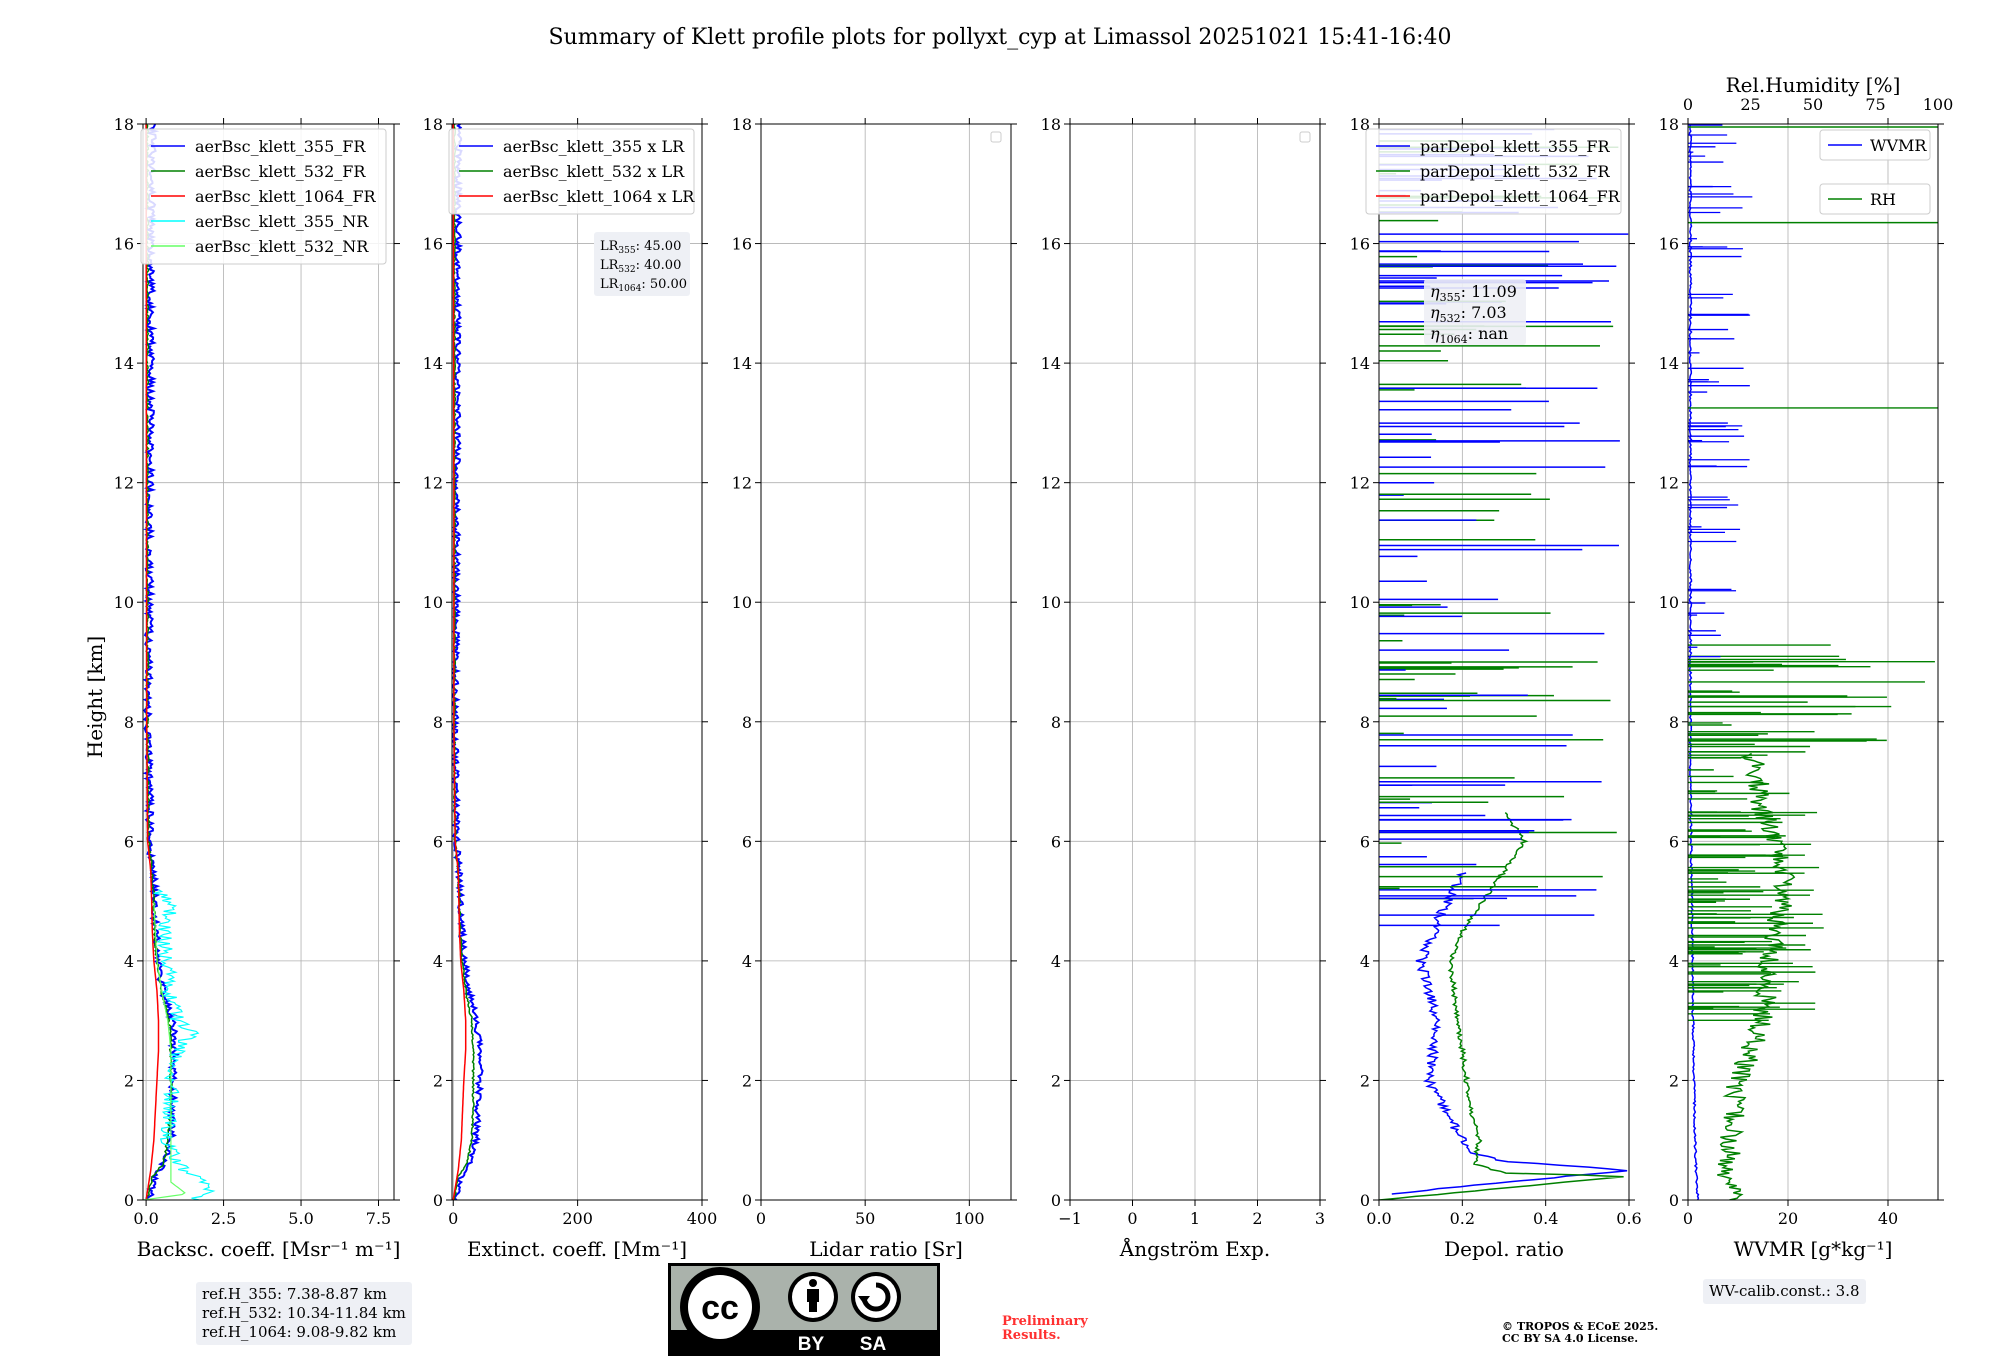 The image size is (2000, 1360). Describe the element at coordinates (299, 1332) in the screenshot. I see `ref-height-1064: ref.H_1064: 9.08-9.82 km` at that location.